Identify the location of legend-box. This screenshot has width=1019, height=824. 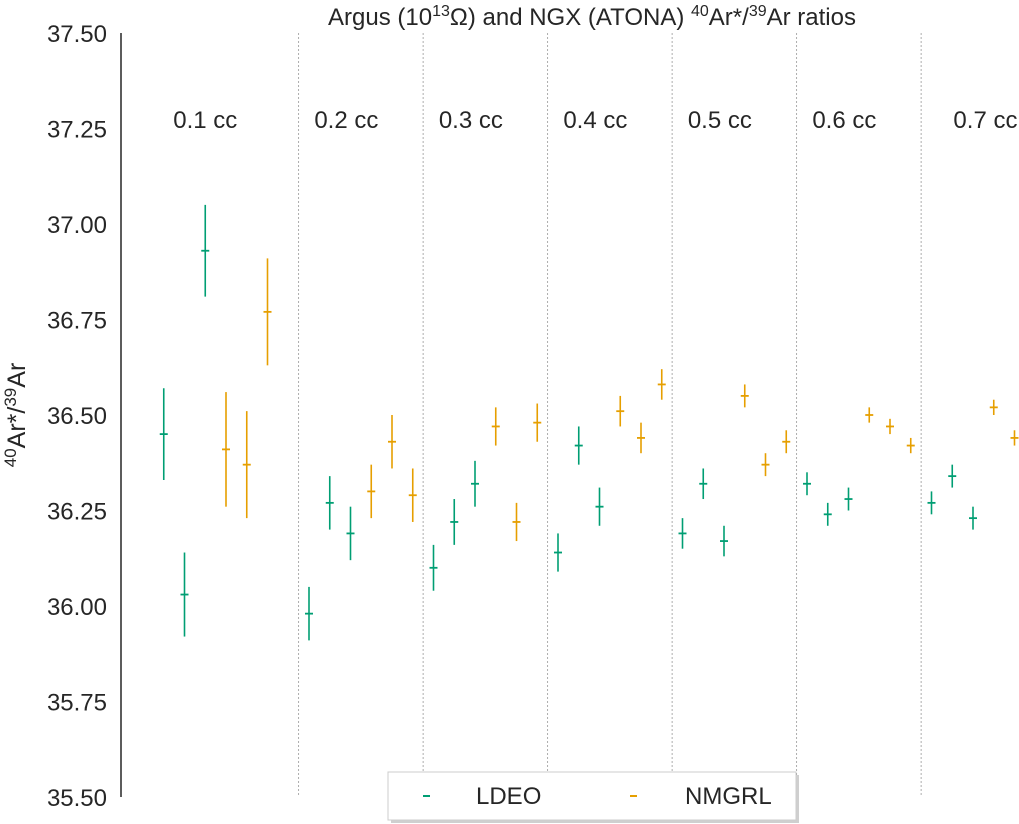
(592, 796).